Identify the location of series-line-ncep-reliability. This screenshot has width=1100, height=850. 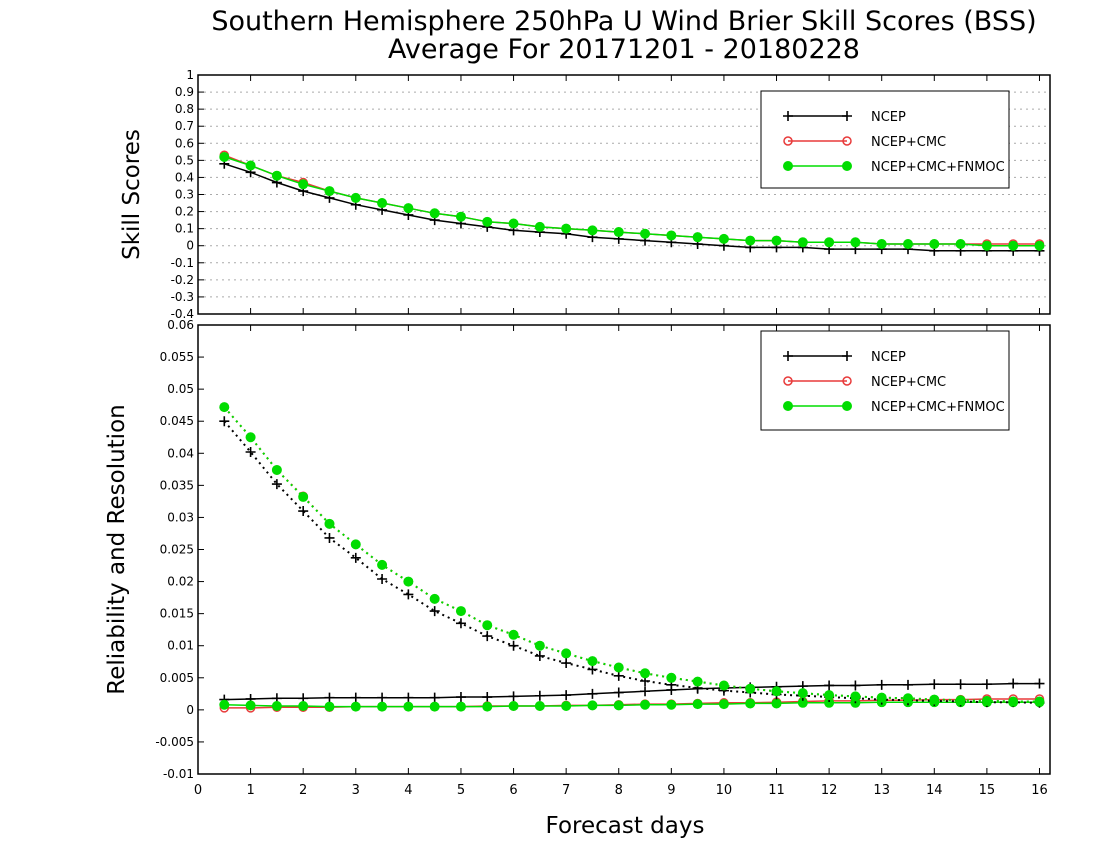
(632, 691).